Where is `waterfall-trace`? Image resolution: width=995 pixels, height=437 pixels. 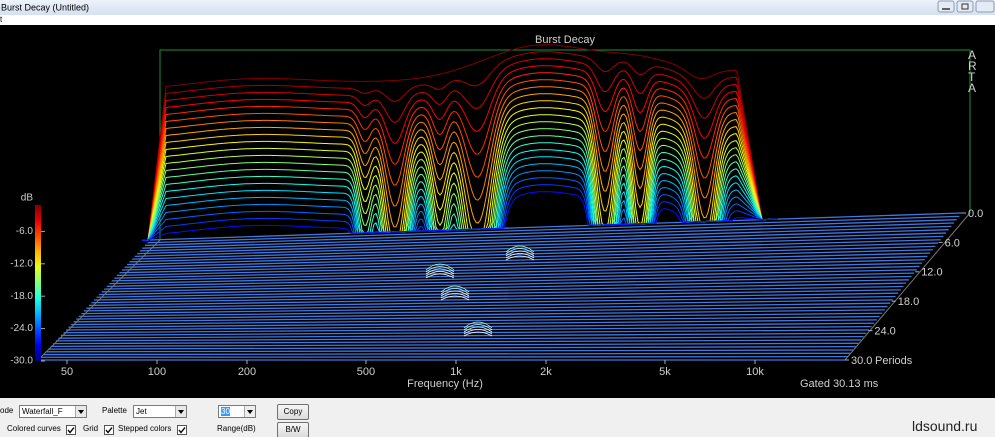 waterfall-trace is located at coordinates (460, 216).